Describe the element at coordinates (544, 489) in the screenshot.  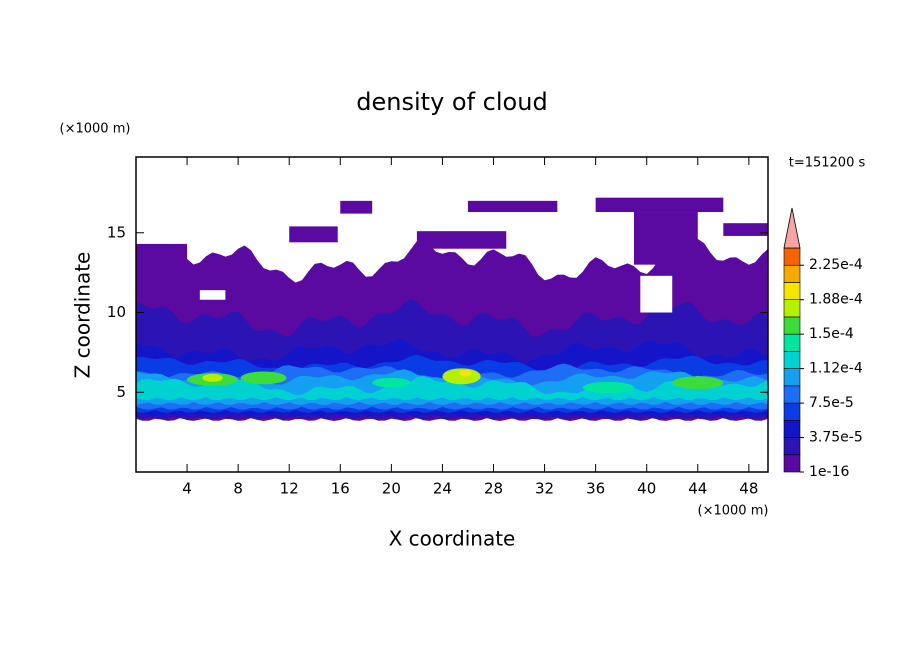
I see `x-tick-label: 32` at that location.